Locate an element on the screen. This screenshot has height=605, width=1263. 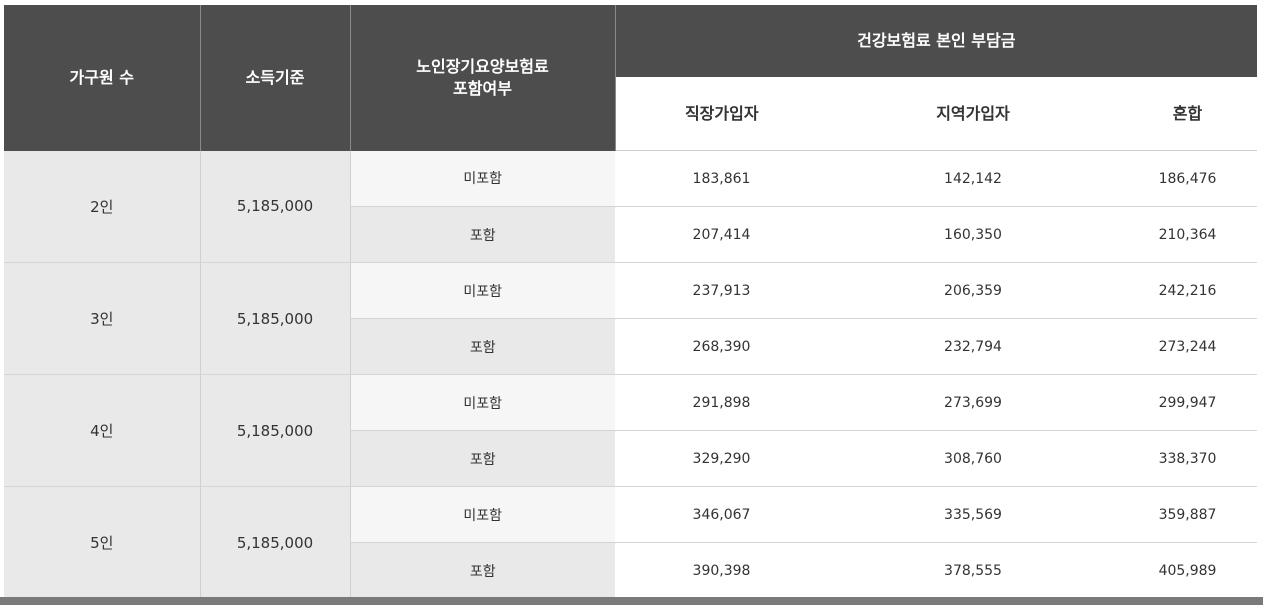
header-premium-group: 건강보험료 본인 부담금 is located at coordinates (936, 41).